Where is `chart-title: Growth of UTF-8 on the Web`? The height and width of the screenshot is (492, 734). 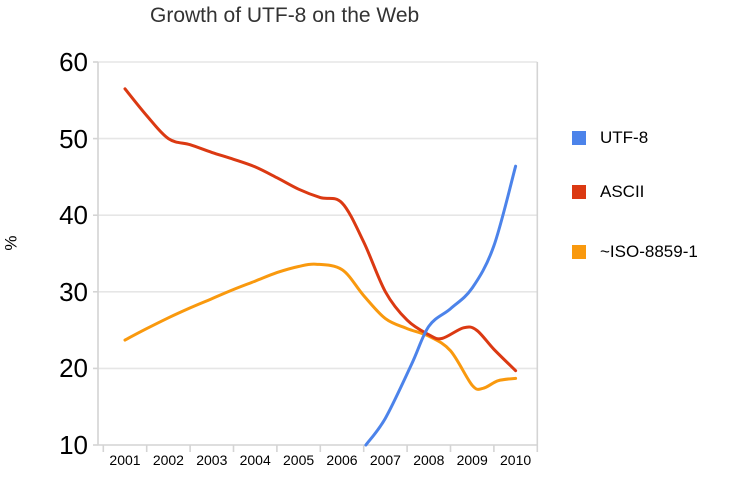 chart-title: Growth of UTF-8 on the Web is located at coordinates (285, 15).